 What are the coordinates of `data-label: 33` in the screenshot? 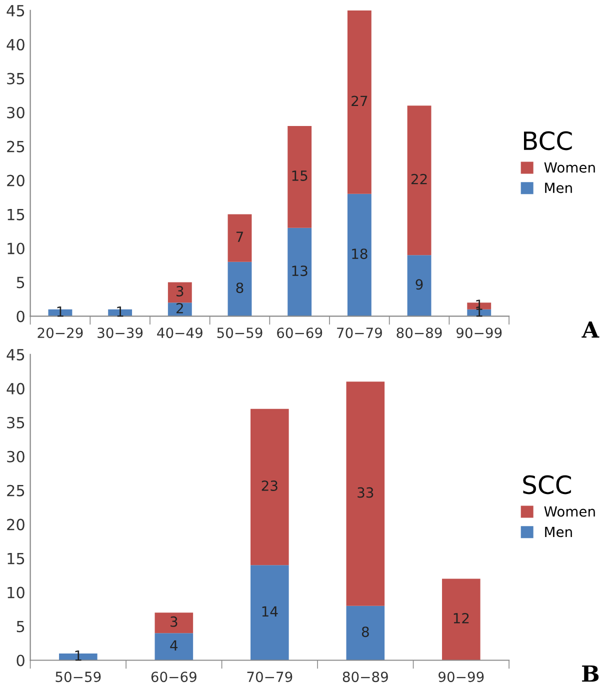 It's located at (366, 492).